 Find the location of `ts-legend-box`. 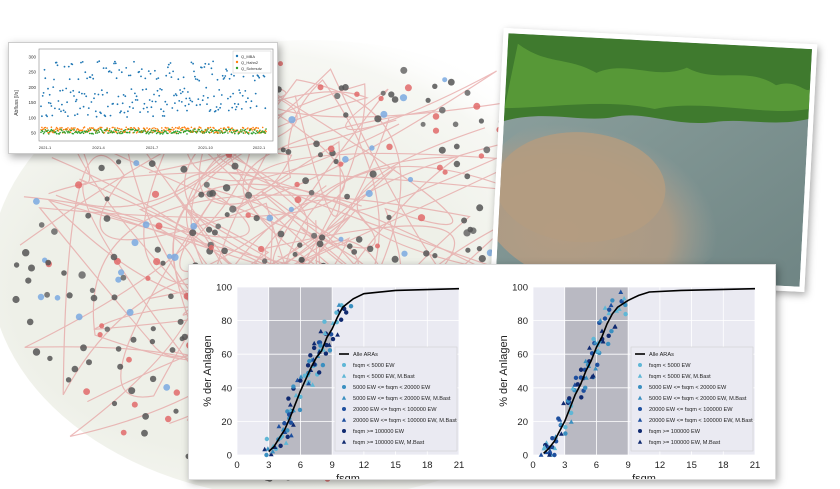

ts-legend-box is located at coordinates (252, 62).